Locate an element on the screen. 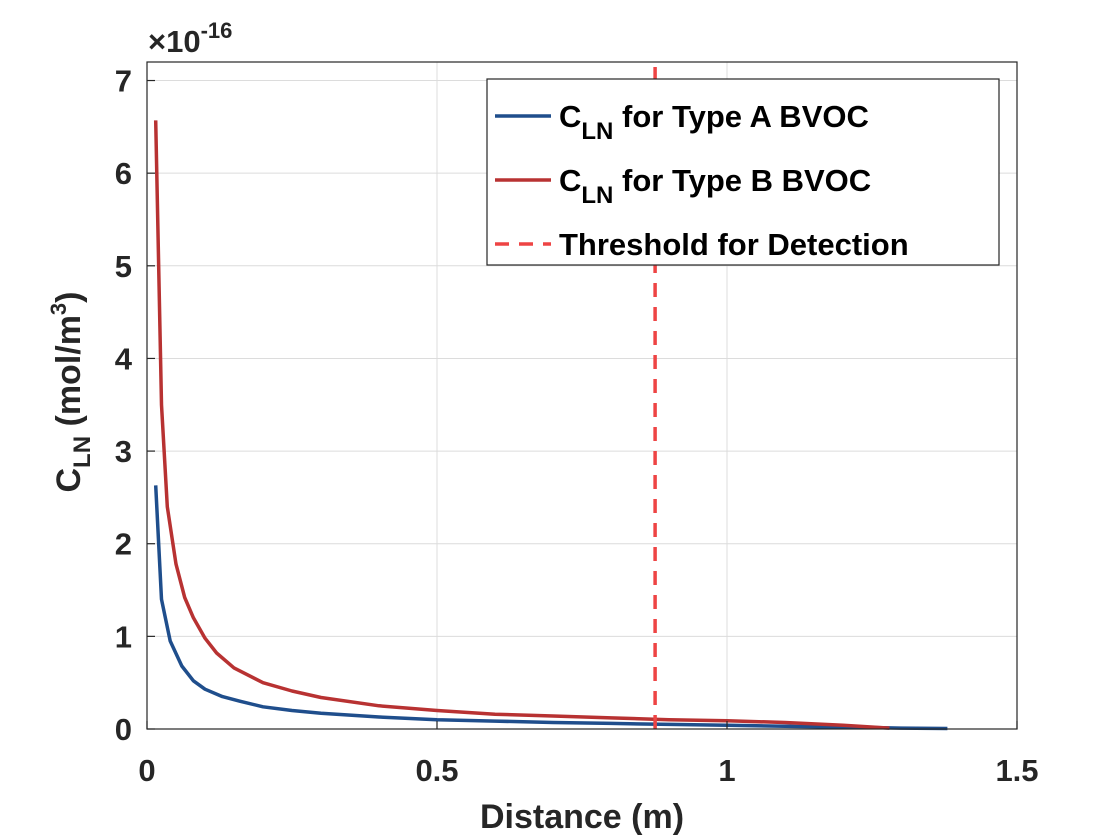 Image resolution: width=1120 pixels, height=840 pixels. legend-box is located at coordinates (743, 172).